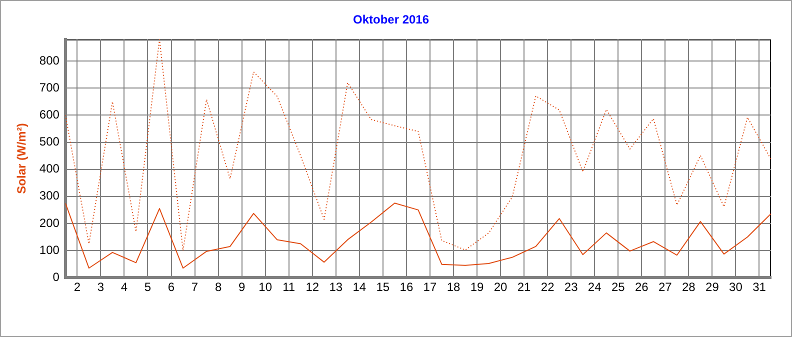 The width and height of the screenshot is (792, 337). Describe the element at coordinates (407, 287) in the screenshot. I see `x-tick-label: 16` at that location.